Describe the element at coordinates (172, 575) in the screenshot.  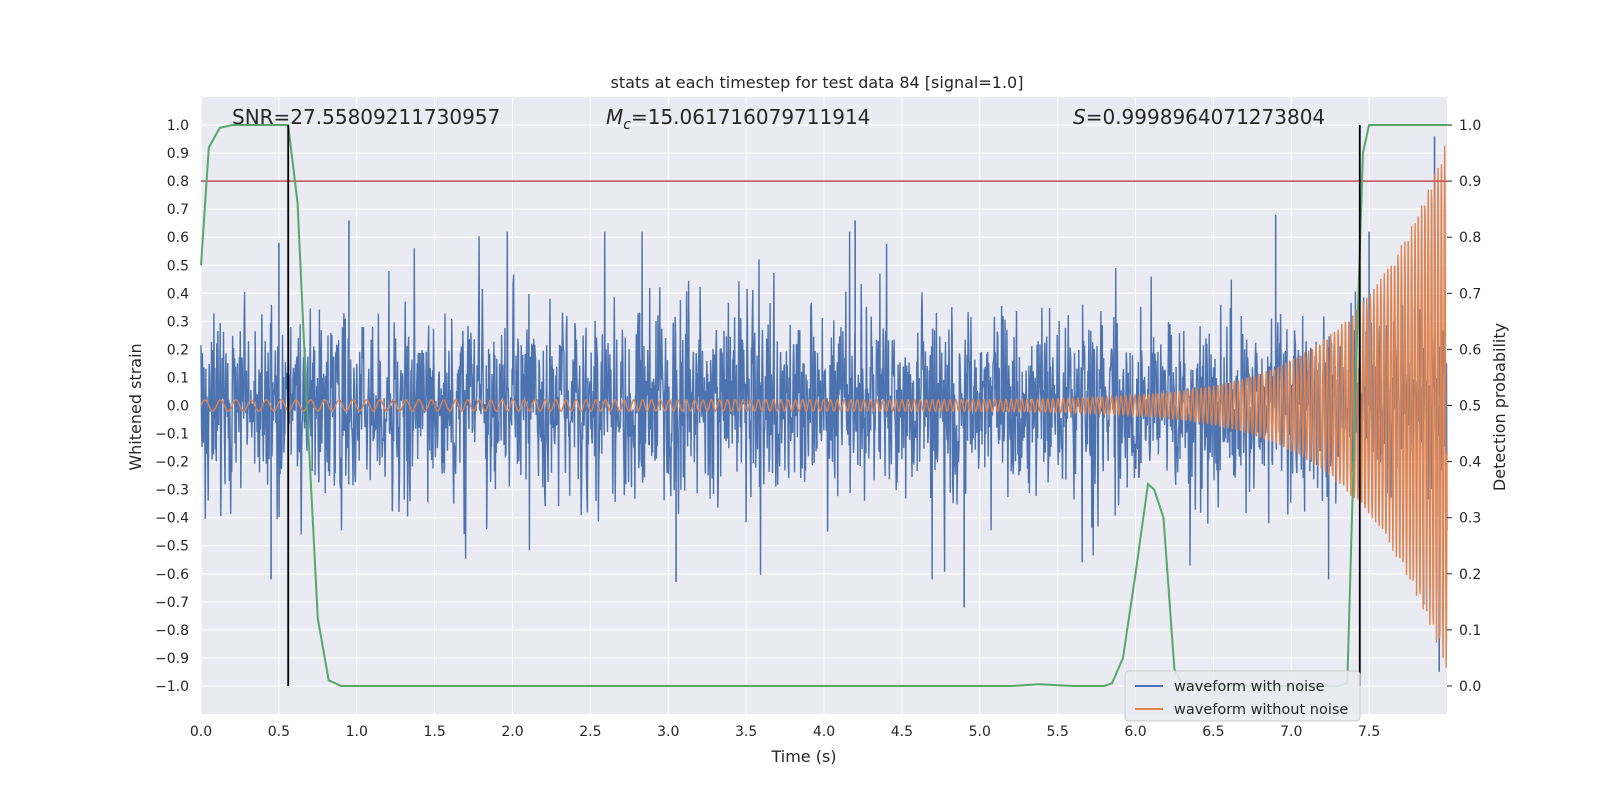
I see `y-tick-label: −0.6` at that location.